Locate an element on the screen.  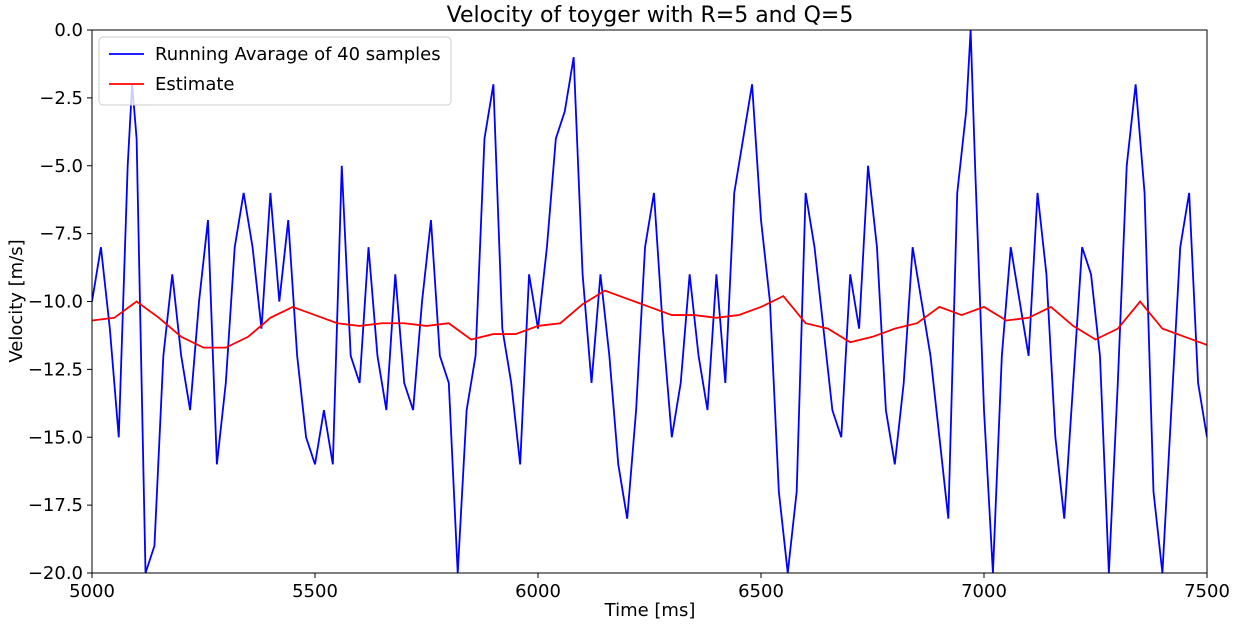
legend-box is located at coordinates (275, 71).